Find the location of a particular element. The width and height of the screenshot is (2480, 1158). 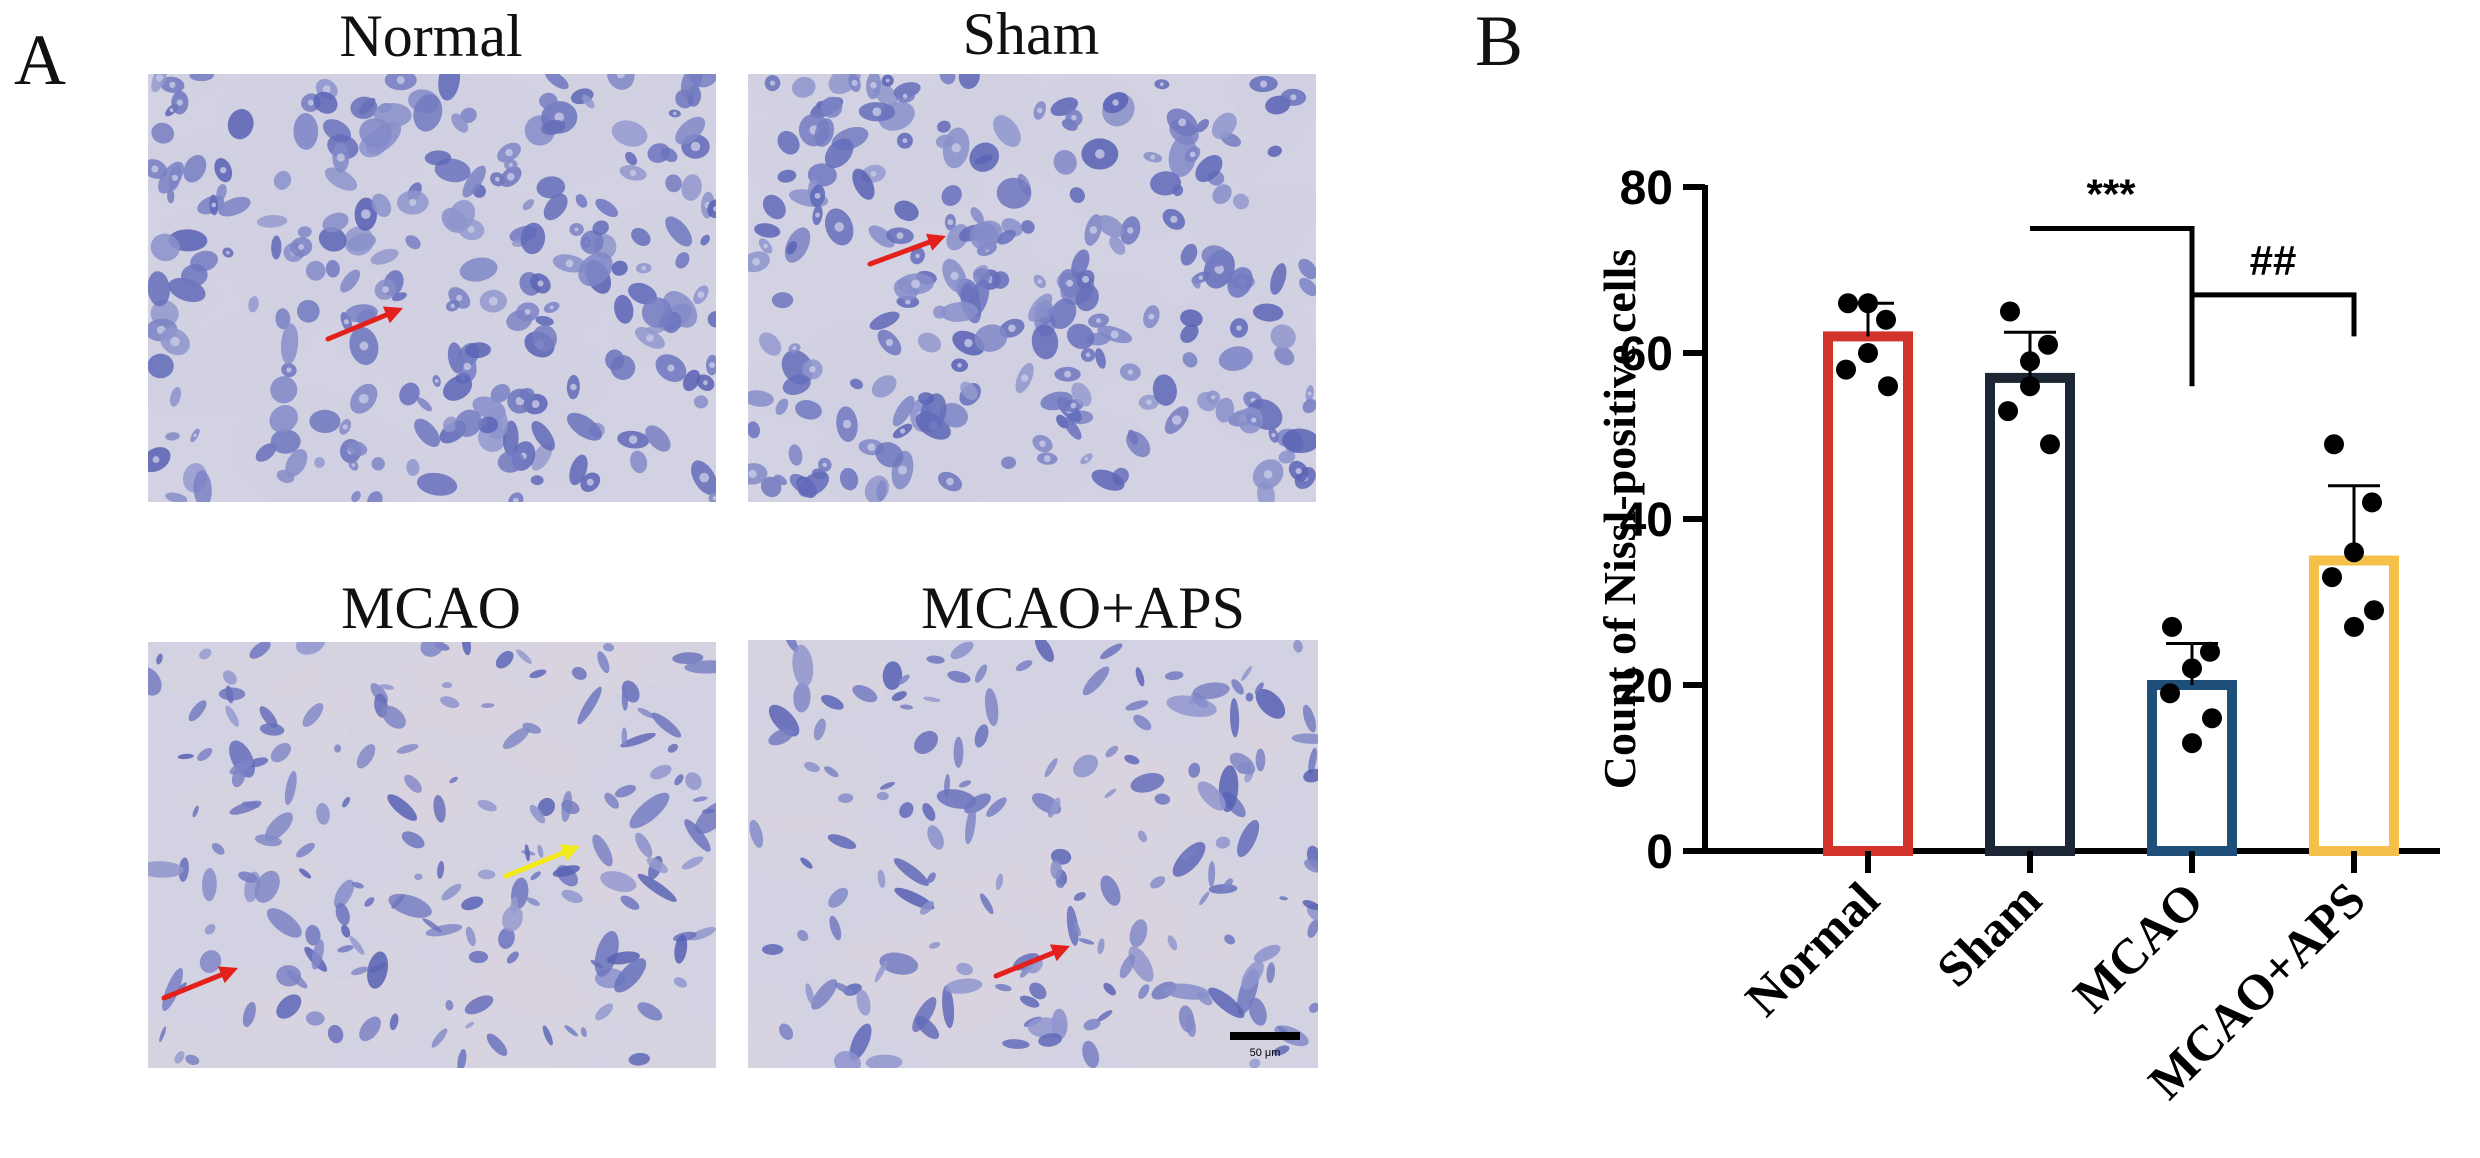

y-tick-label: 80 is located at coordinates (1646, 188).